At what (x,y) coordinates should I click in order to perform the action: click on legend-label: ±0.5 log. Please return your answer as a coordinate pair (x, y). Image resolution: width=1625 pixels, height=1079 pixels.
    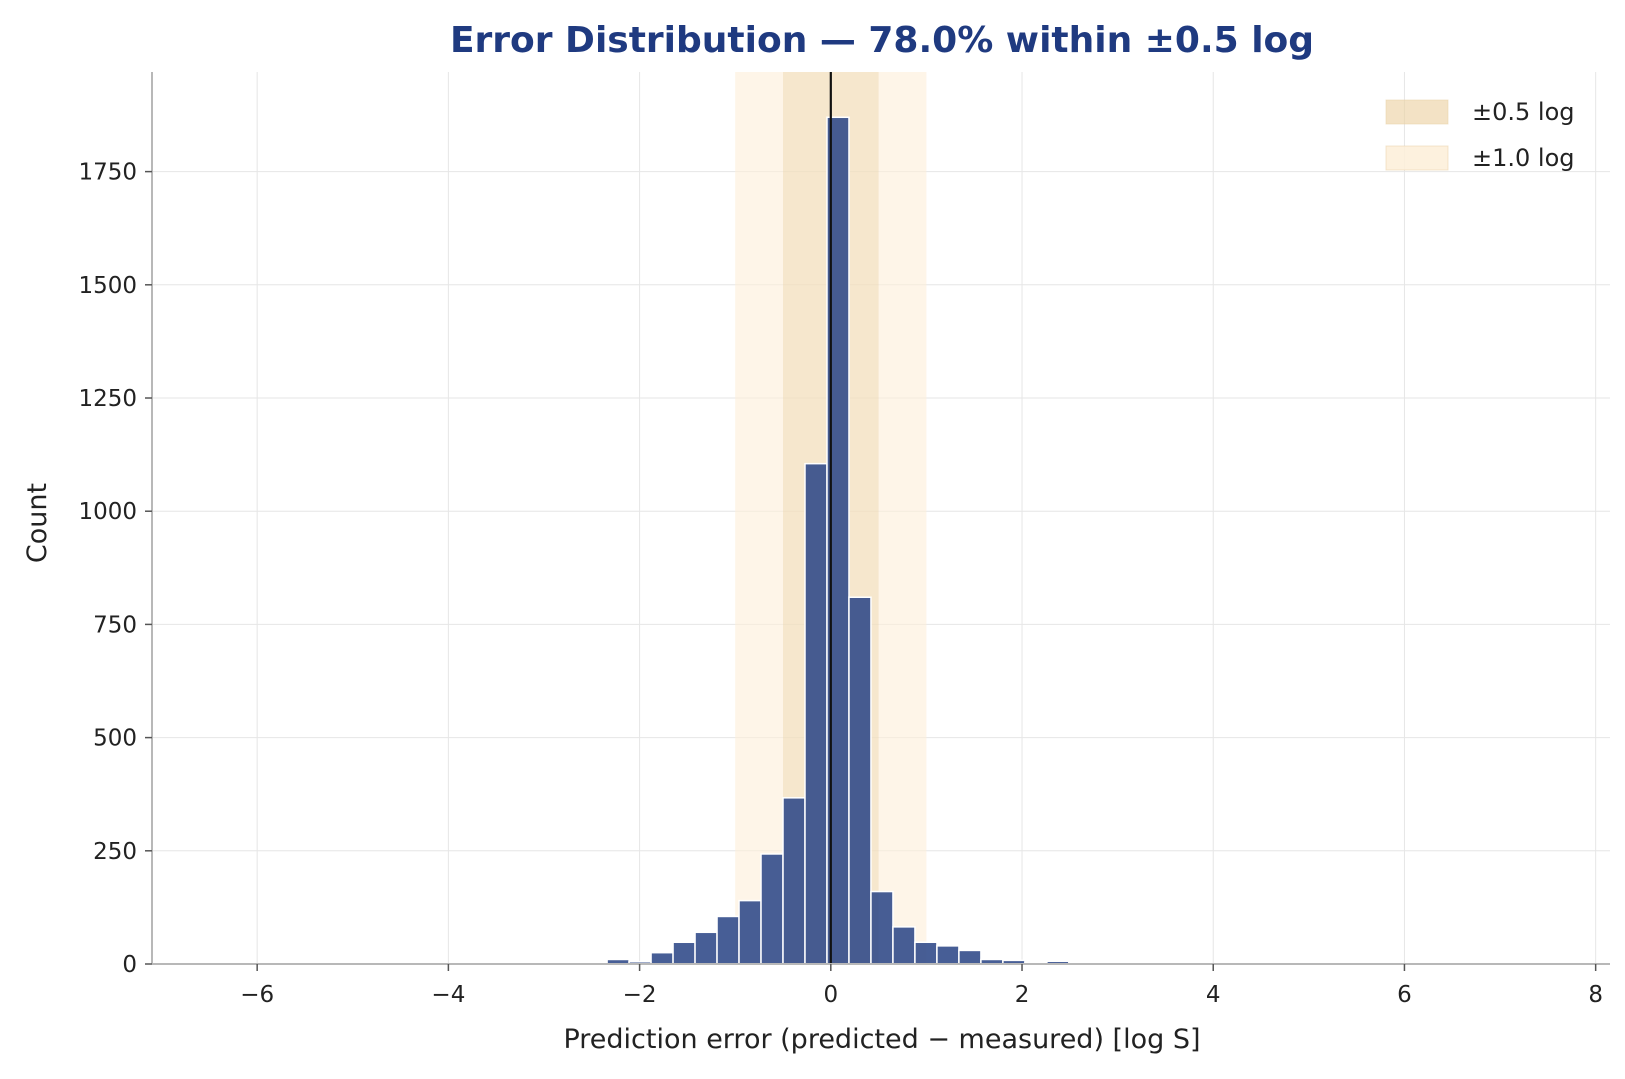
    Looking at the image, I should click on (1523, 112).